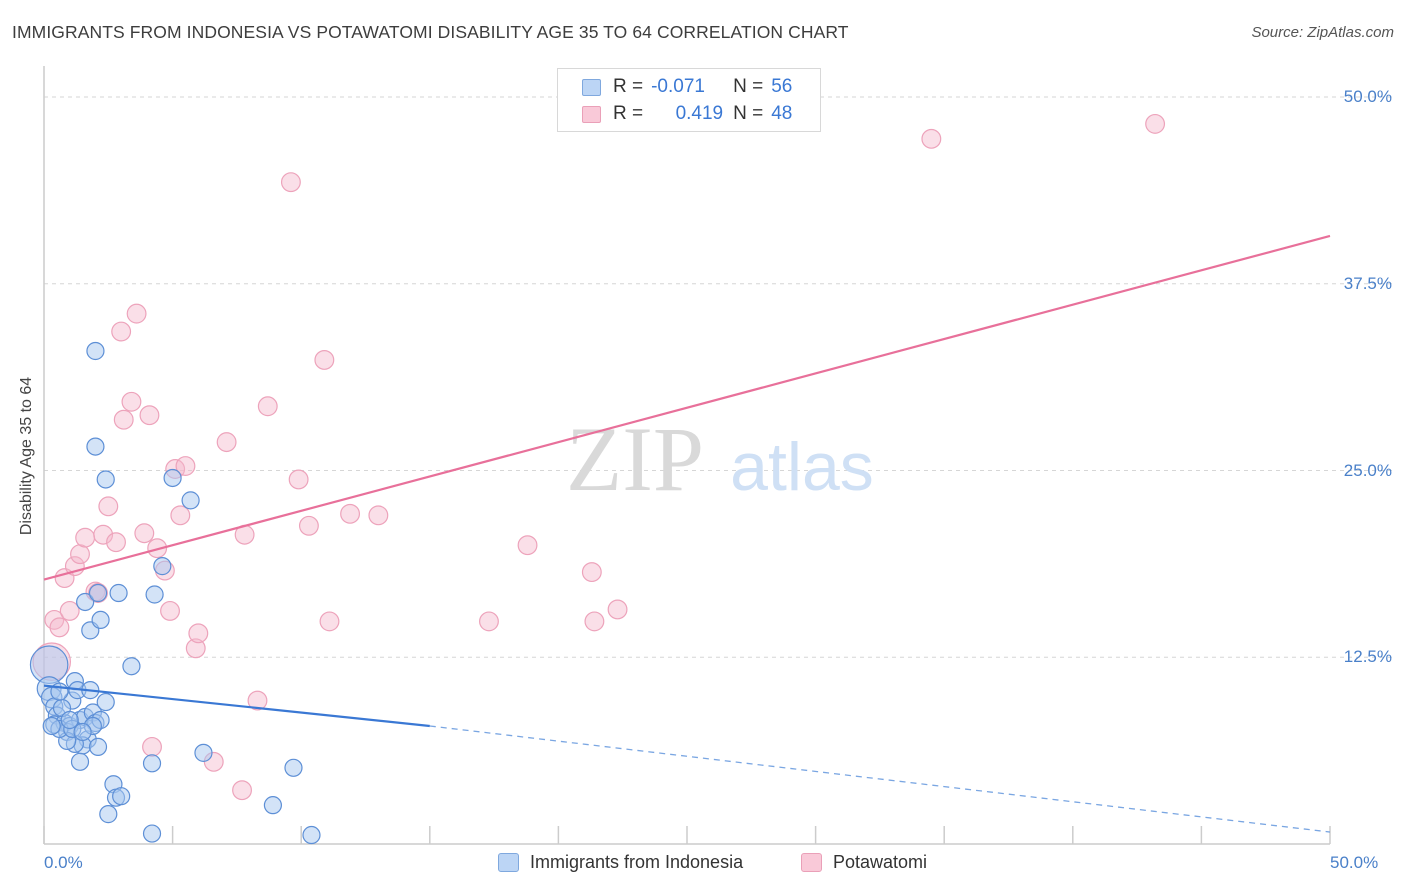 The image size is (1406, 892). What do you see at coordinates (678, 86) in the screenshot?
I see `r-value: -0.071` at bounding box center [678, 86].